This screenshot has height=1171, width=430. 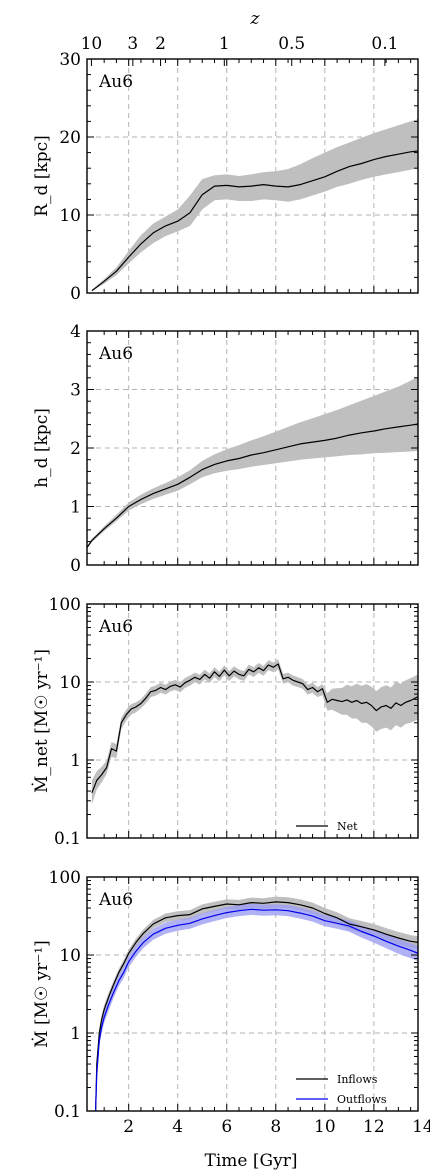 What do you see at coordinates (41, 994) in the screenshot?
I see `y-axis-label: Ṁ [M☉ yr⁻¹]` at bounding box center [41, 994].